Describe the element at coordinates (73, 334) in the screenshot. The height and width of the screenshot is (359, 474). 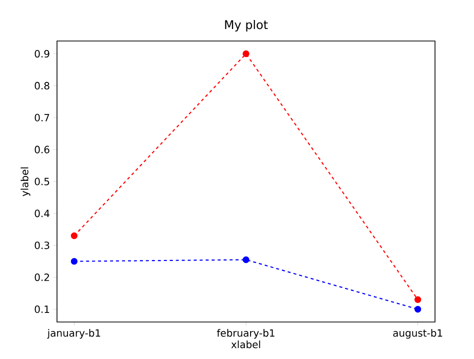
I see `x-tick-label: january-b1` at that location.